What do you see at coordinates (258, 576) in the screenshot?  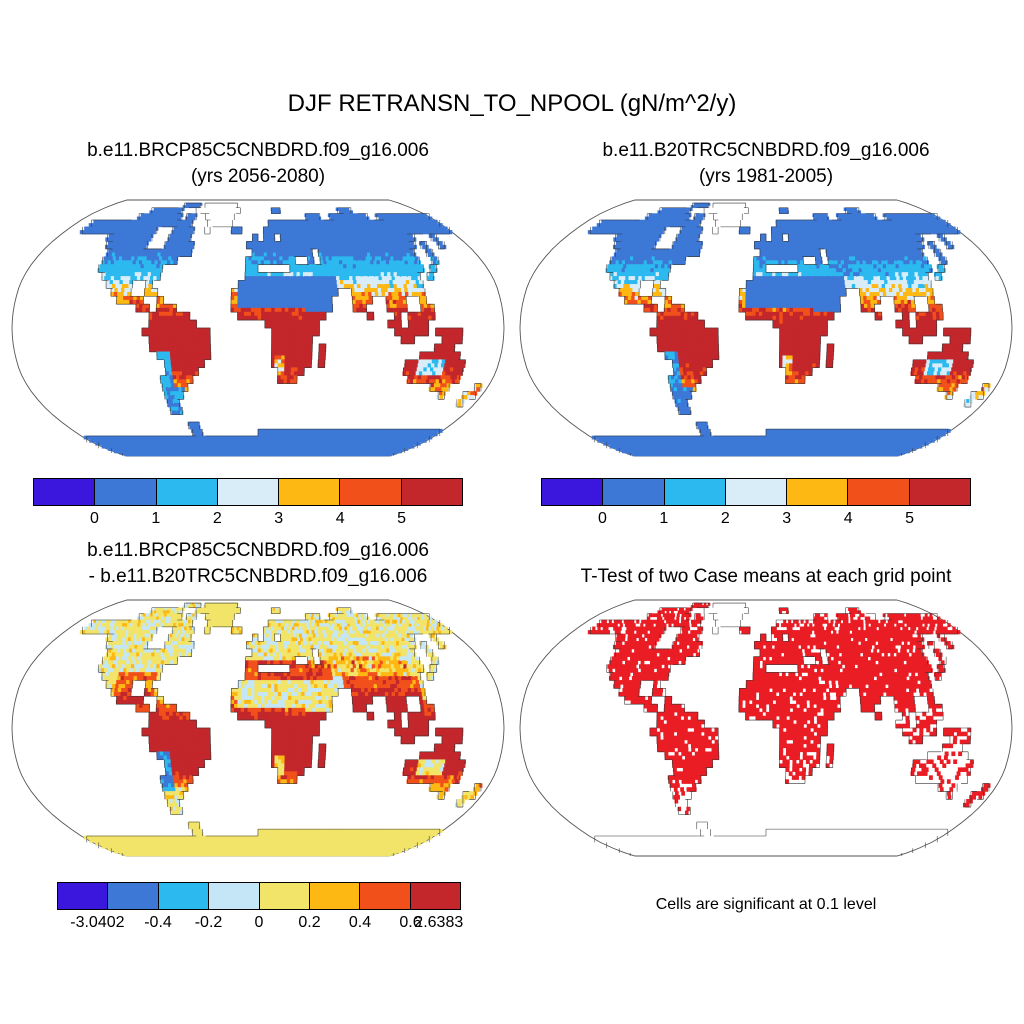 I see `case-title-line2: - b.e11.B20TRC5CNBDRD.f09_g16.006` at bounding box center [258, 576].